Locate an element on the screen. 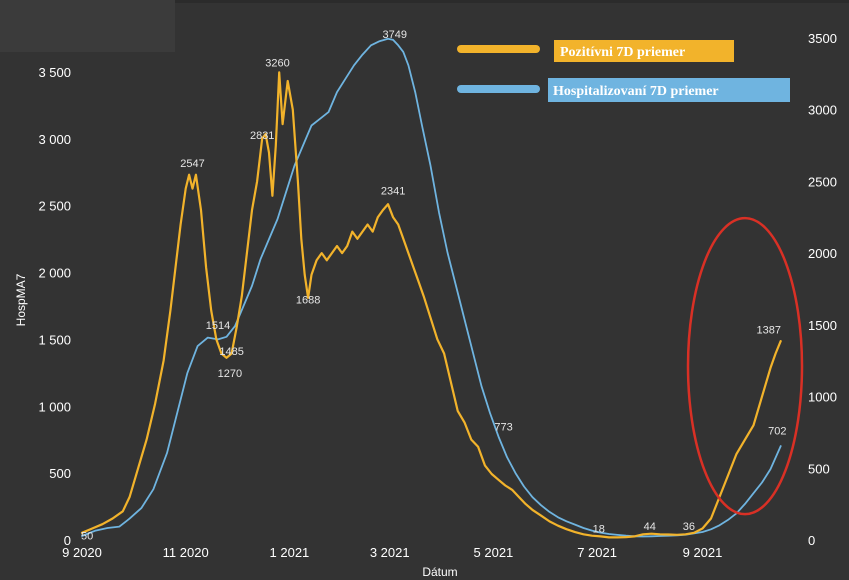 The image size is (849, 580). y-right-tick-label: 1000 is located at coordinates (822, 397).